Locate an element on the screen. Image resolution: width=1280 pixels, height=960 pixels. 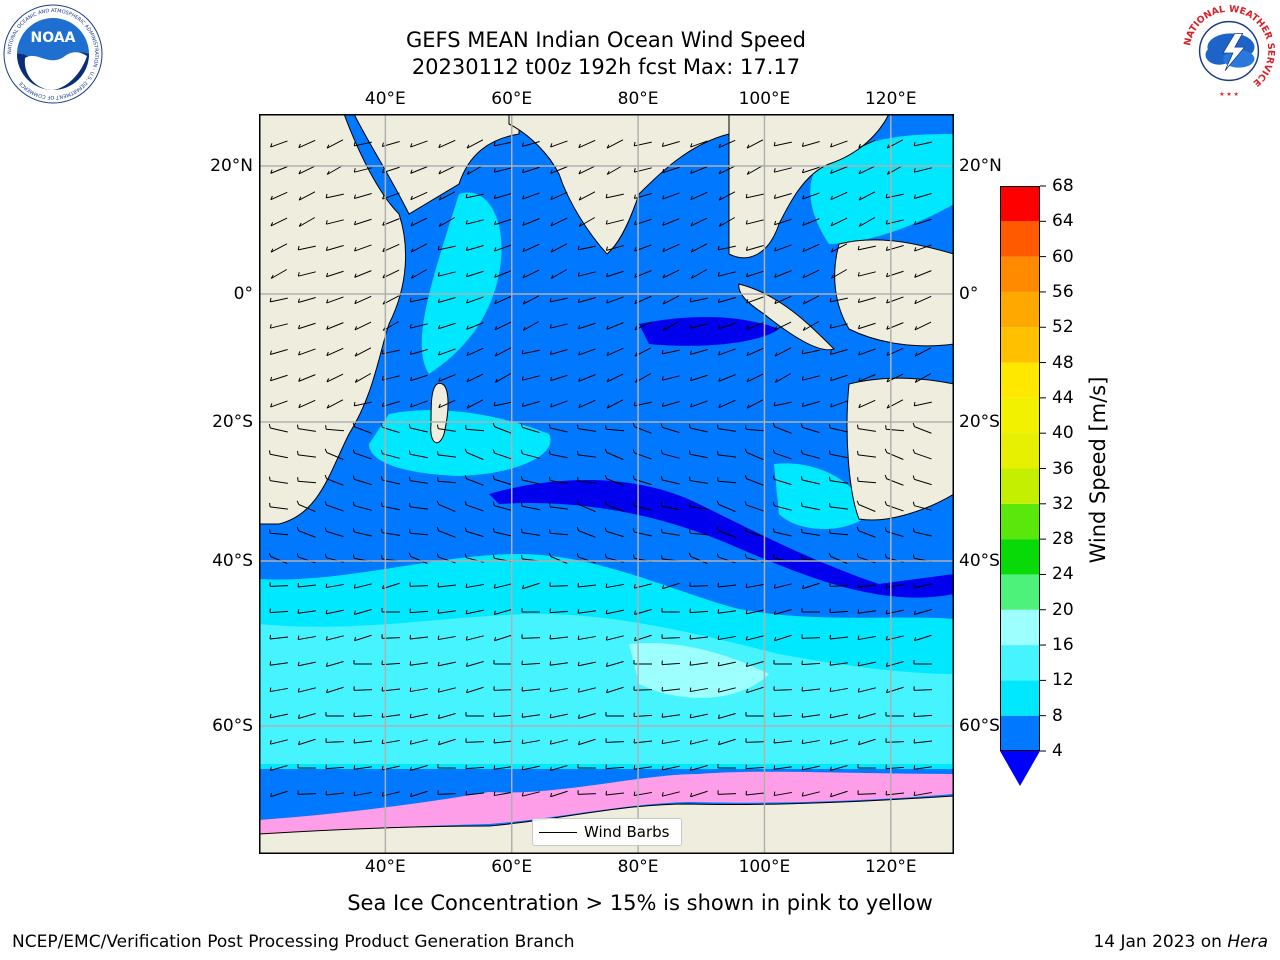
latitude-tick-label: 40°S is located at coordinates (232, 561).